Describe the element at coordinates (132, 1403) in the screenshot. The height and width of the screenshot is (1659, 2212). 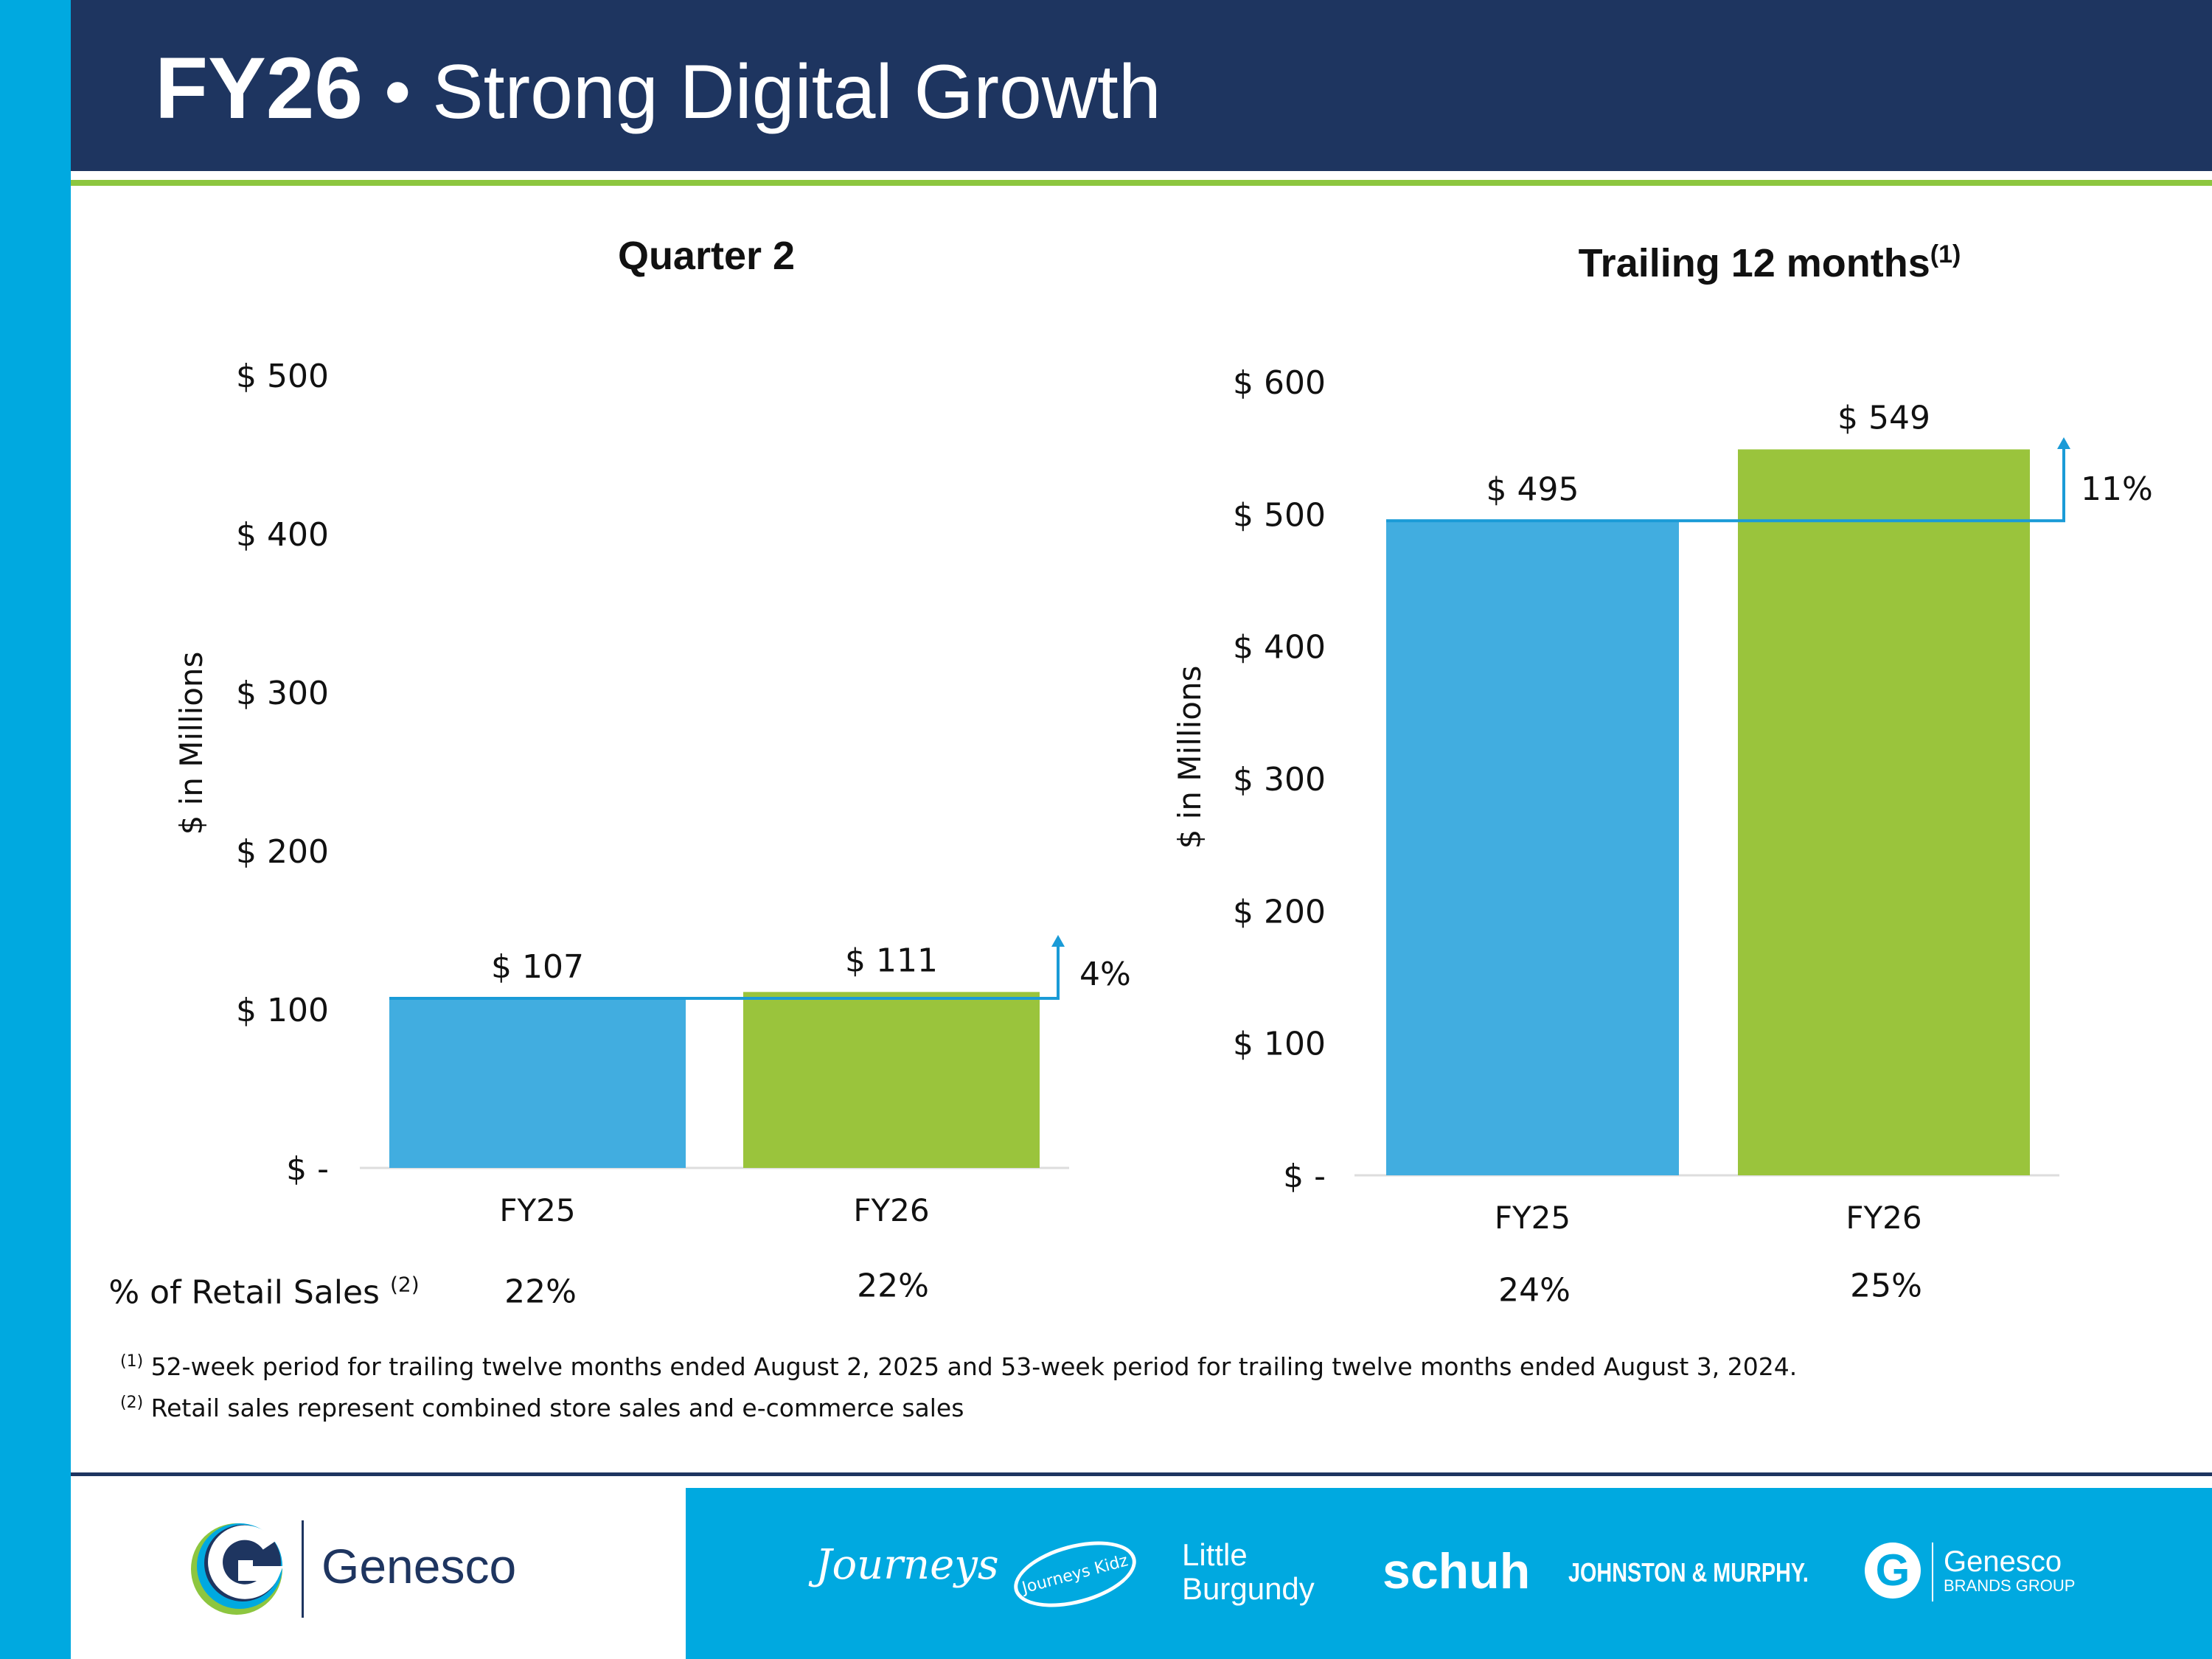
I see `footnote-mark: (2)` at that location.